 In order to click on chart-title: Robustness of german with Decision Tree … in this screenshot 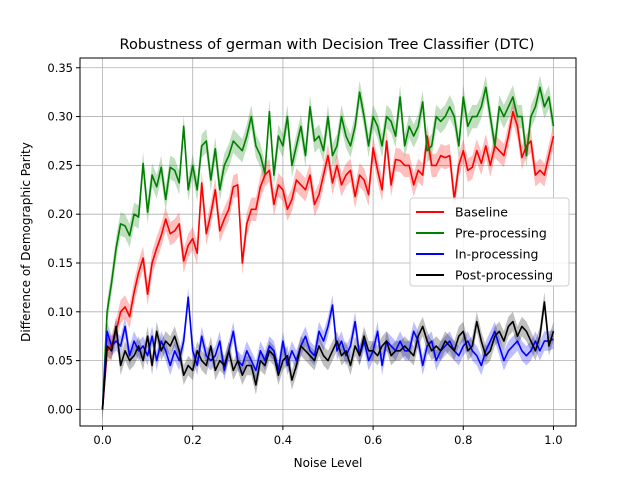, I will do `click(327, 45)`.